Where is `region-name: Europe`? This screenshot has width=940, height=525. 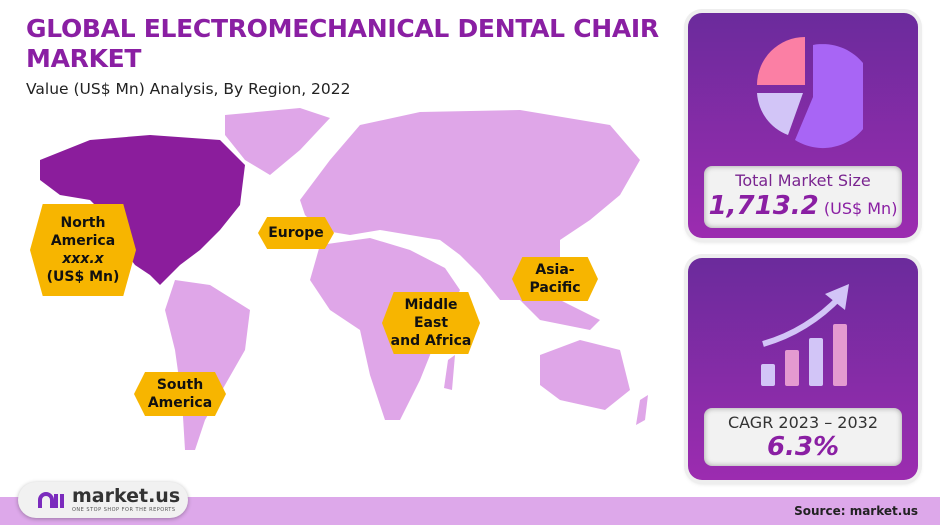 region-name: Europe is located at coordinates (296, 233).